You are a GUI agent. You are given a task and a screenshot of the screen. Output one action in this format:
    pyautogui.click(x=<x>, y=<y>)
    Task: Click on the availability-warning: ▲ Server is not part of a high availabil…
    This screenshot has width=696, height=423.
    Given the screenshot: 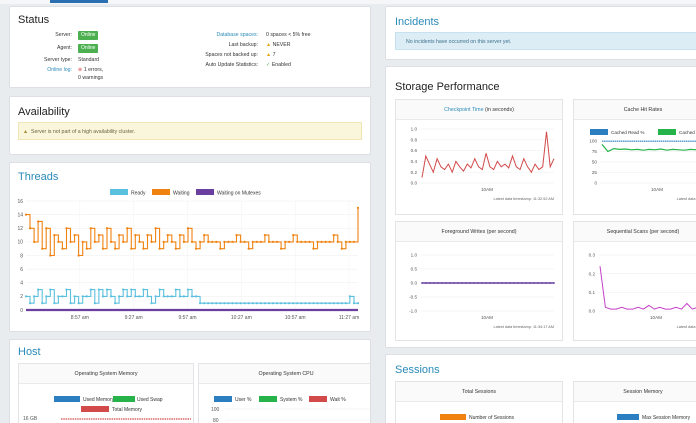 What is the action you would take?
    pyautogui.click(x=190, y=131)
    